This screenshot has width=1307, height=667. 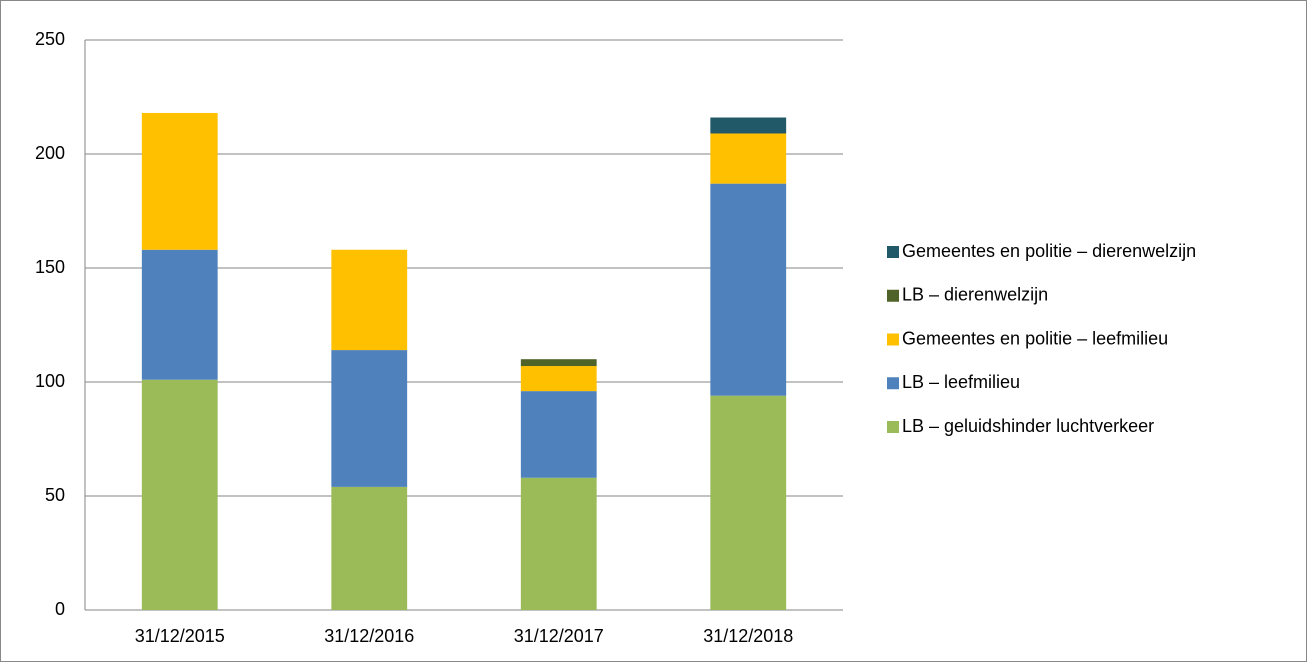 I want to click on legend-label: LB – dierenwelzijn, so click(x=975, y=295).